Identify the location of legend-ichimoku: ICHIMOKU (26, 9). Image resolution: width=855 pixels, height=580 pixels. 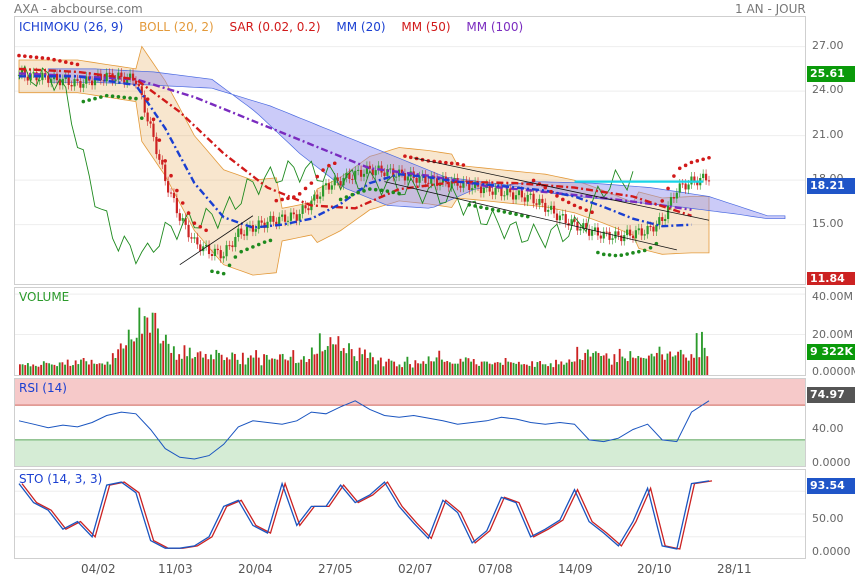
(71, 27).